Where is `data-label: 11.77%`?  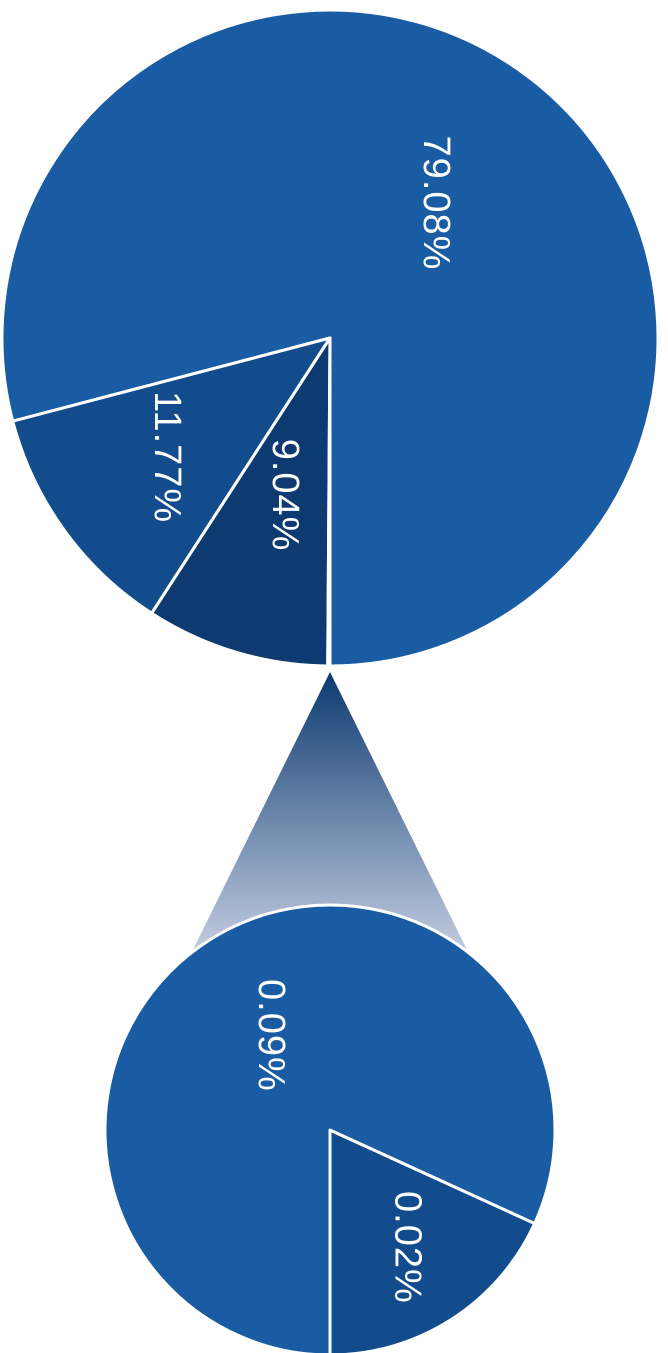 data-label: 11.77% is located at coordinates (167, 457).